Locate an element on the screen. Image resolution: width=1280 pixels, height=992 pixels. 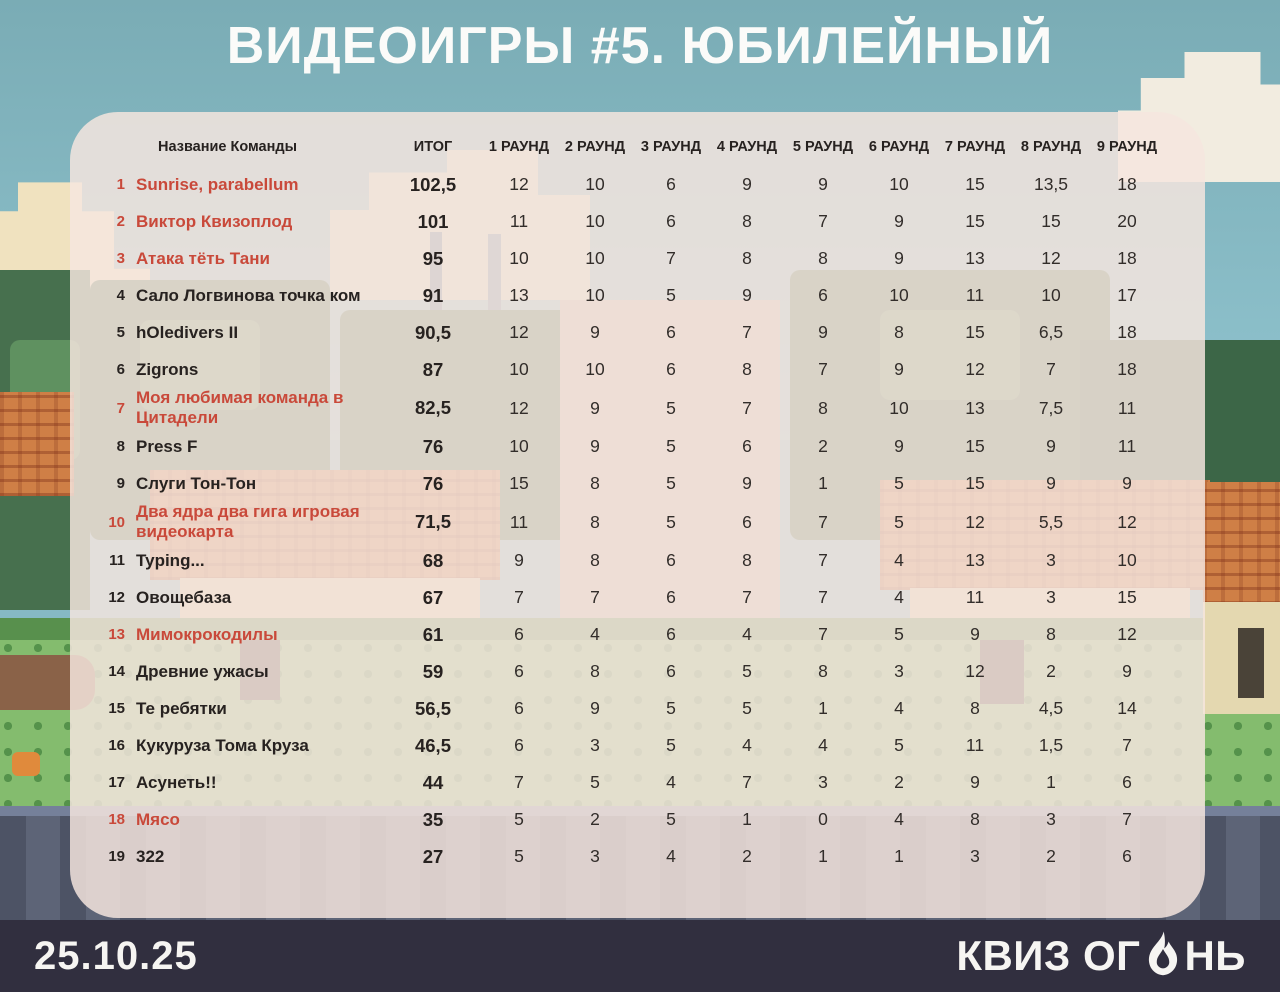
team-total-score: 61 is located at coordinates (433, 634).